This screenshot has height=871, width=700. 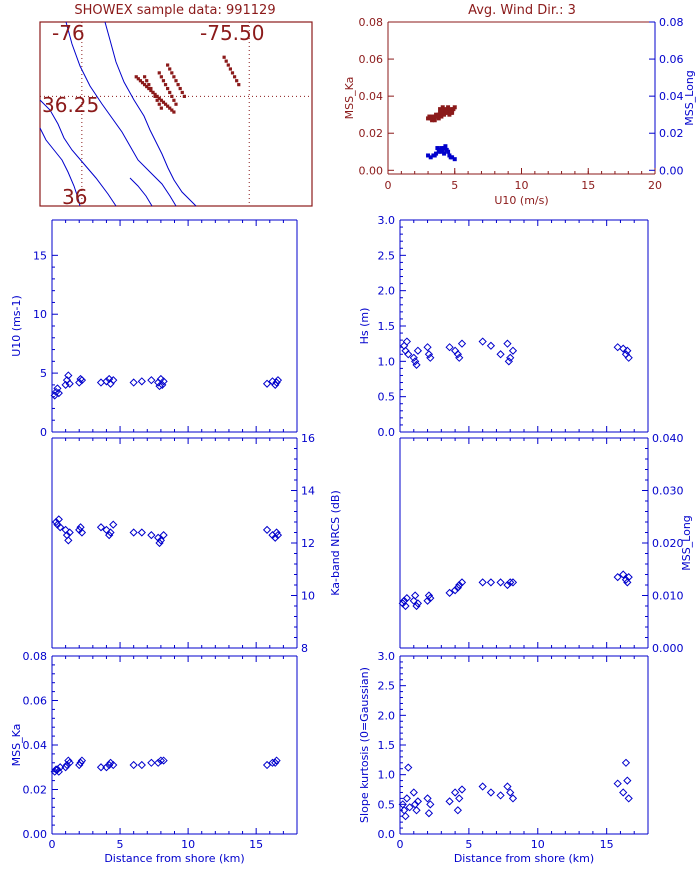 I want to click on y-axis-label-right: MSS_Long, so click(x=686, y=543).